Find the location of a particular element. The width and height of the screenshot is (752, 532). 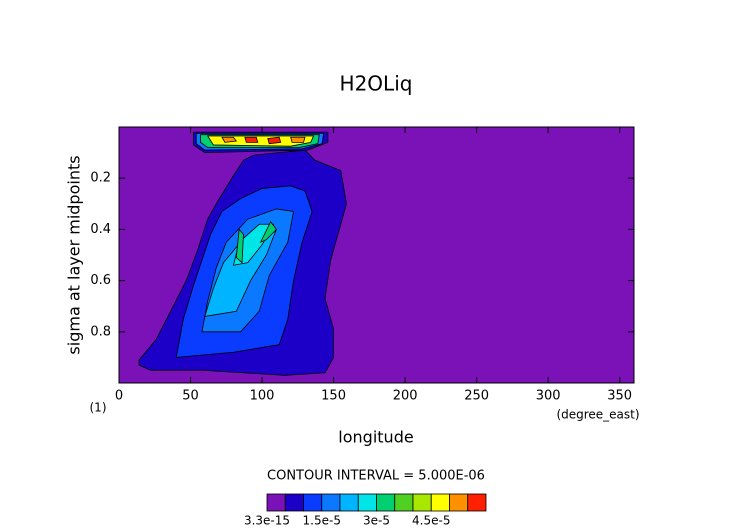

x-tick-label: 50 is located at coordinates (190, 396).